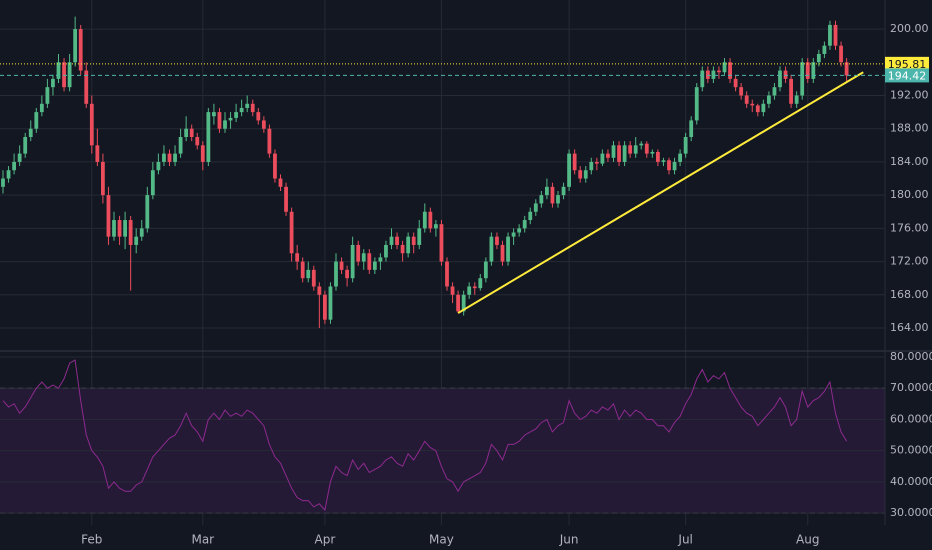 The image size is (932, 550). I want to click on x-tick-label: Jul, so click(684, 540).